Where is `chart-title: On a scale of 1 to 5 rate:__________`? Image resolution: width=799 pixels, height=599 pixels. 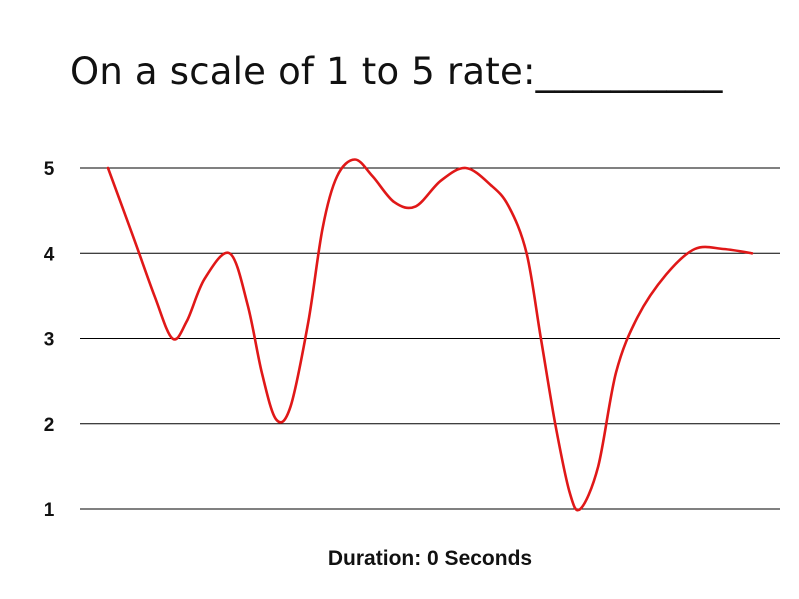 chart-title: On a scale of 1 to 5 rate:__________ is located at coordinates (396, 71).